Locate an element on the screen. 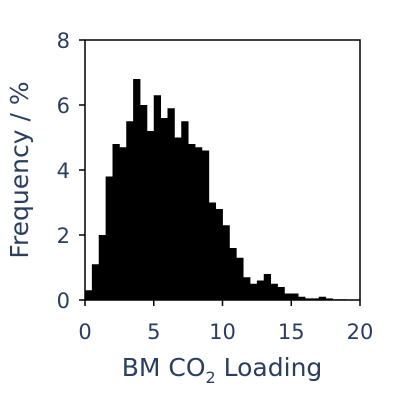  x-axis-ticks: 0 5 10 15 20 is located at coordinates (225, 322).